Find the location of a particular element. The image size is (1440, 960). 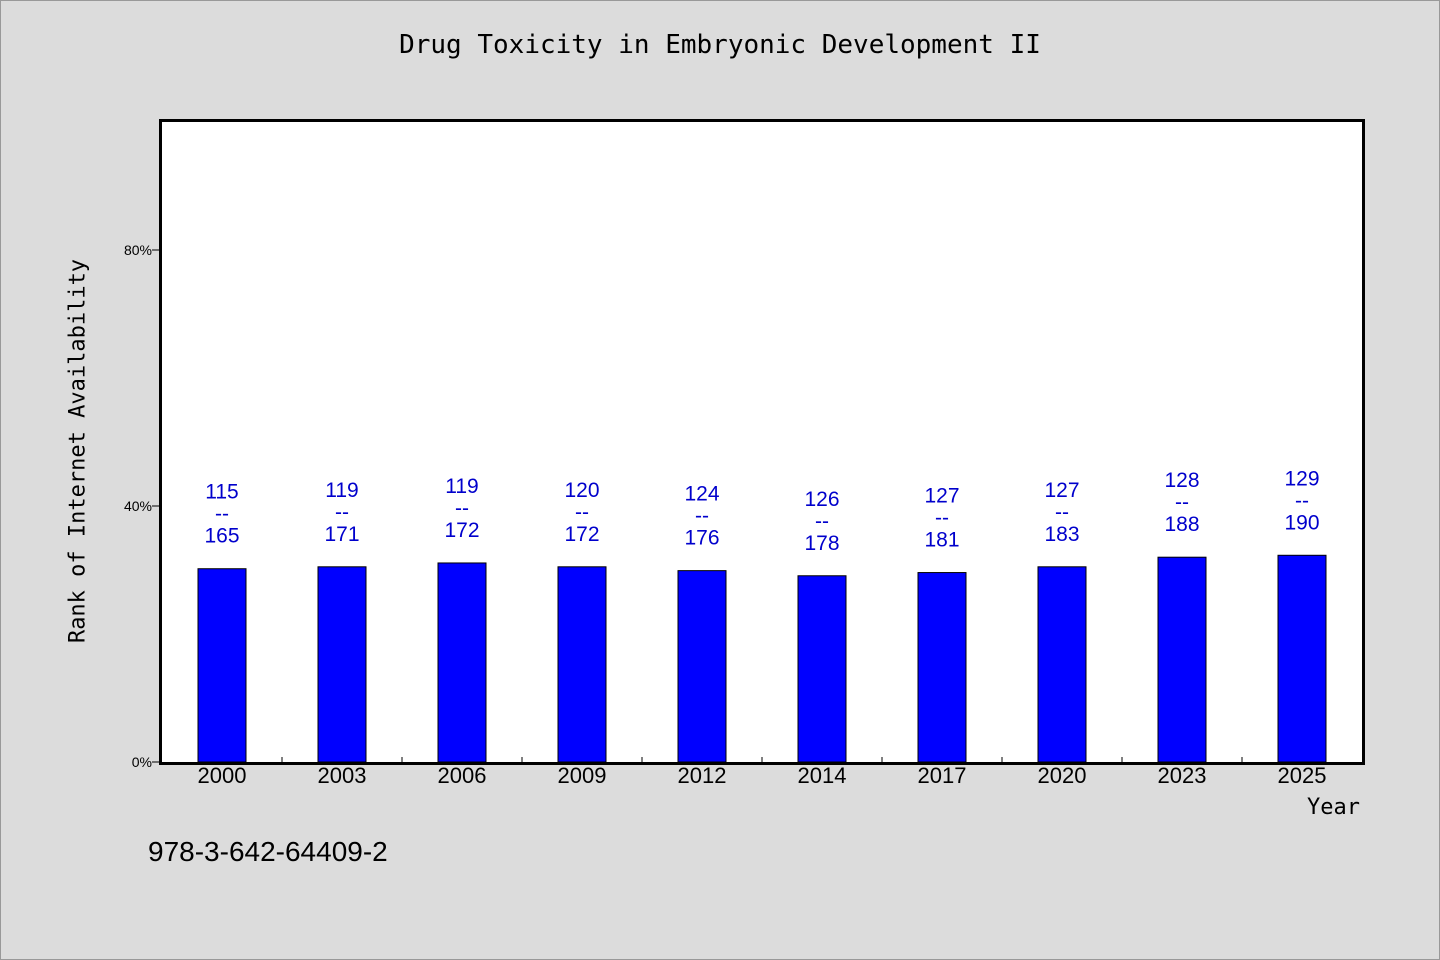

isbn-annotation: 978-3-642-64409-2 is located at coordinates (268, 851).